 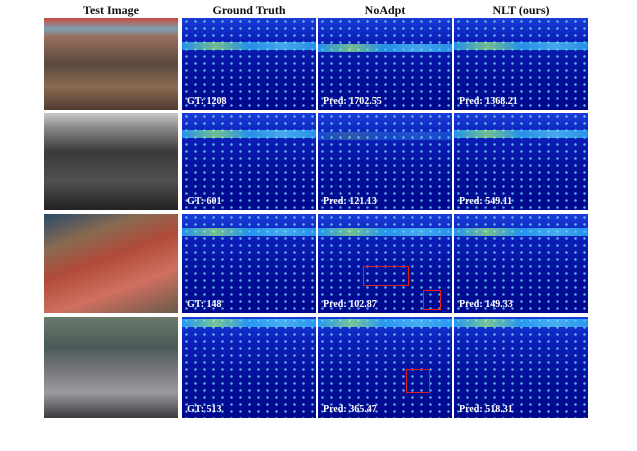 I want to click on density-map: Pred: 121.13, so click(x=385, y=161).